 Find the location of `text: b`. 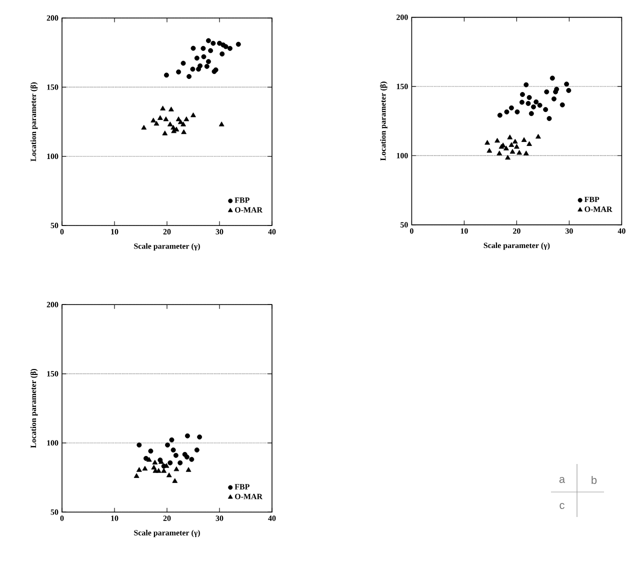

text: b is located at coordinates (594, 480).